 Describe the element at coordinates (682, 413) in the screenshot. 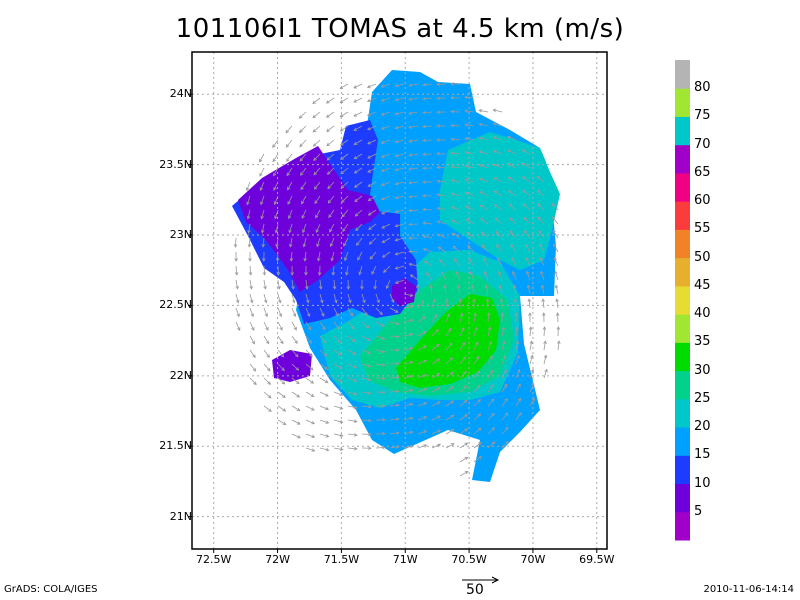

I see `colorbar-swatch` at that location.